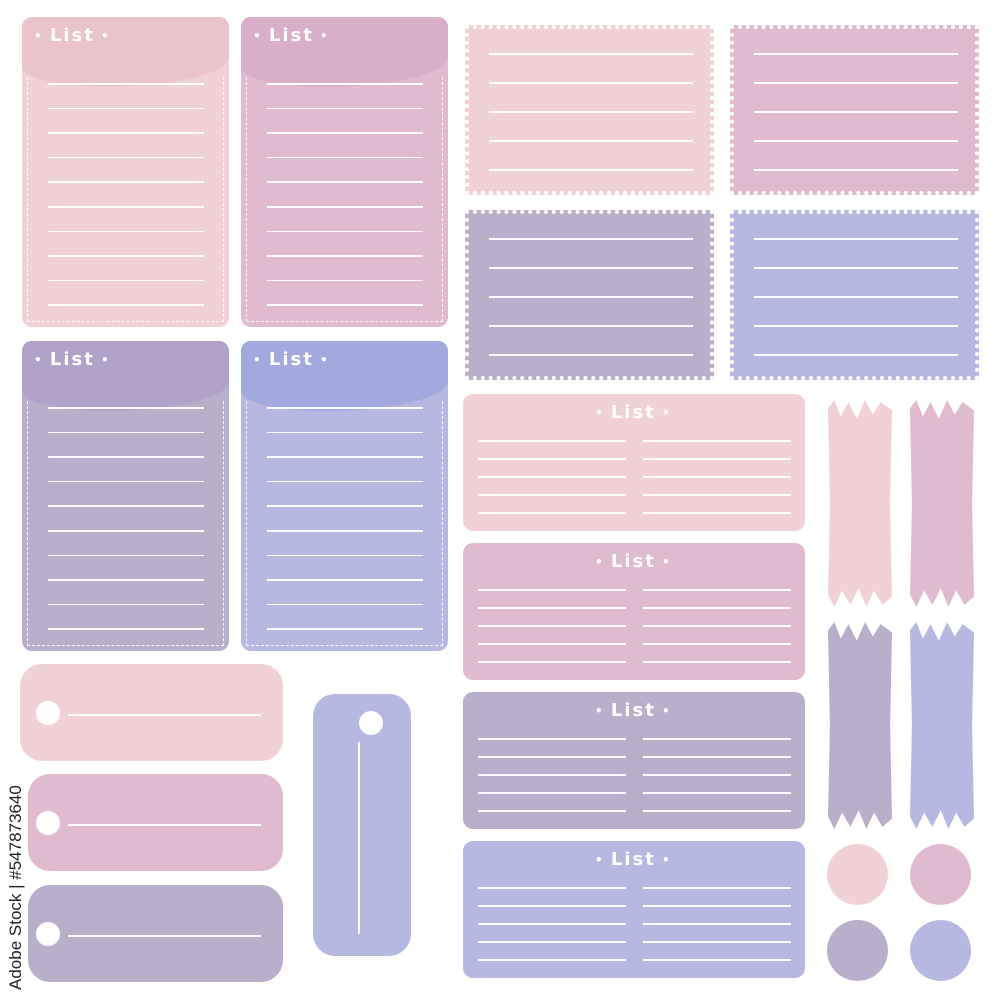 This screenshot has height=1000, width=1000. I want to click on stamp-note, so click(589, 295).